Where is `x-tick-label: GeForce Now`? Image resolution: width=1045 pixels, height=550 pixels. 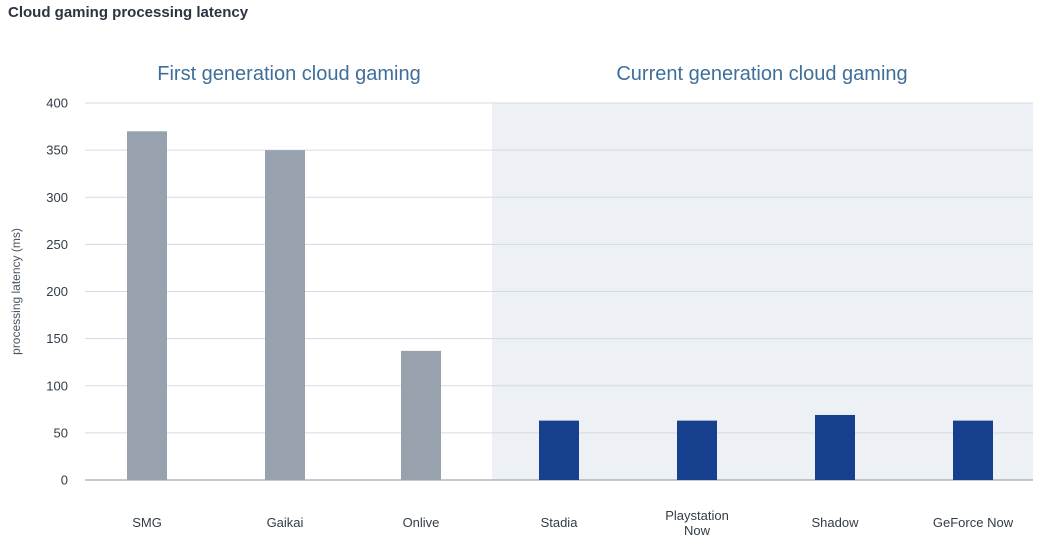 x-tick-label: GeForce Now is located at coordinates (973, 522).